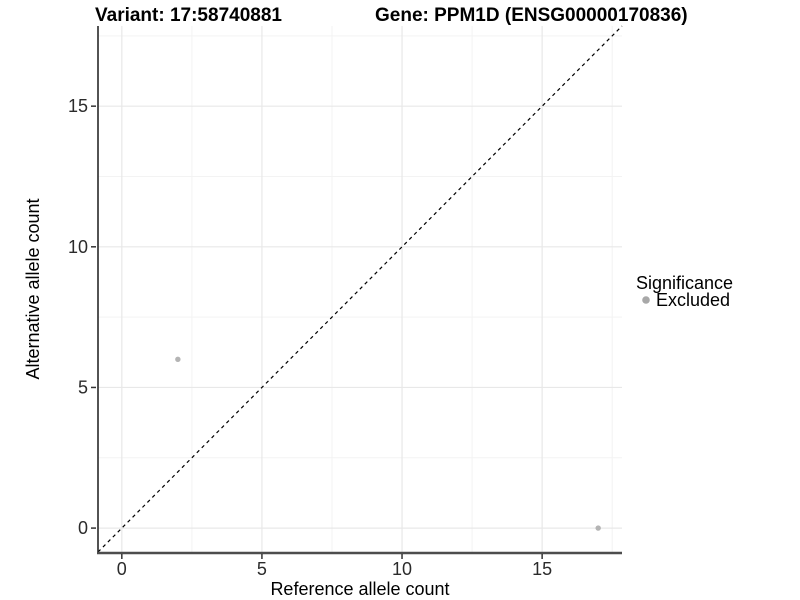  Describe the element at coordinates (78, 106) in the screenshot. I see `y-tick-label: 15` at that location.